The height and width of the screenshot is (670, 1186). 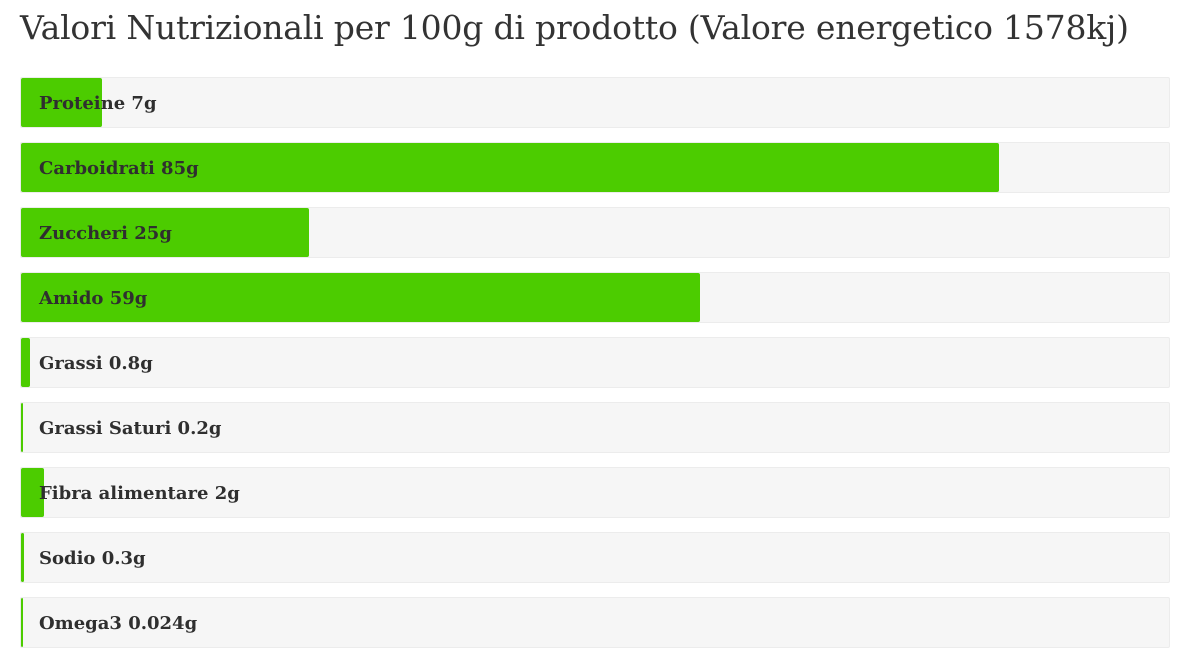 What do you see at coordinates (32, 492) in the screenshot?
I see `bar-fibra-alimentare` at bounding box center [32, 492].